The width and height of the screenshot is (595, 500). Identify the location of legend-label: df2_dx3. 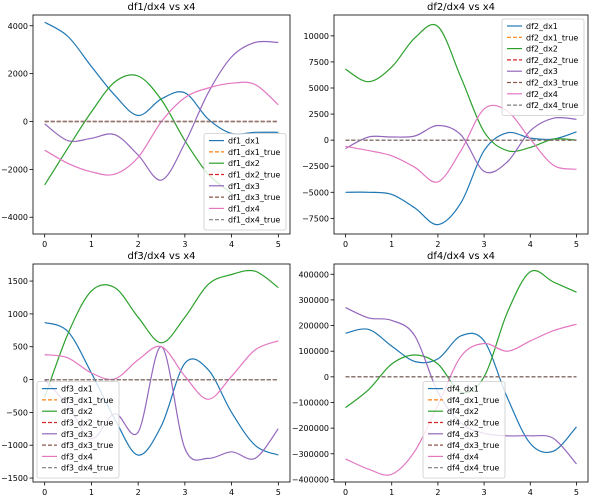
(542, 71).